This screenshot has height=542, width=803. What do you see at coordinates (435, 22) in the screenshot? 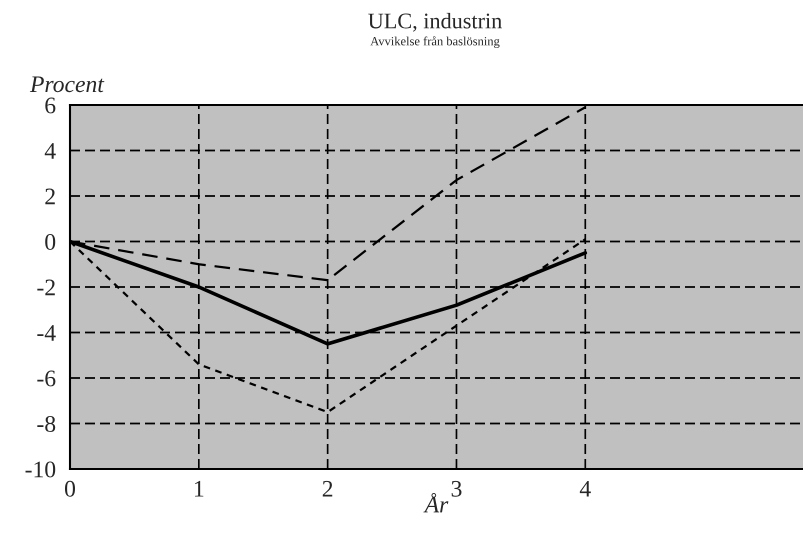
I see `chart-title: ULC, industrin` at bounding box center [435, 22].